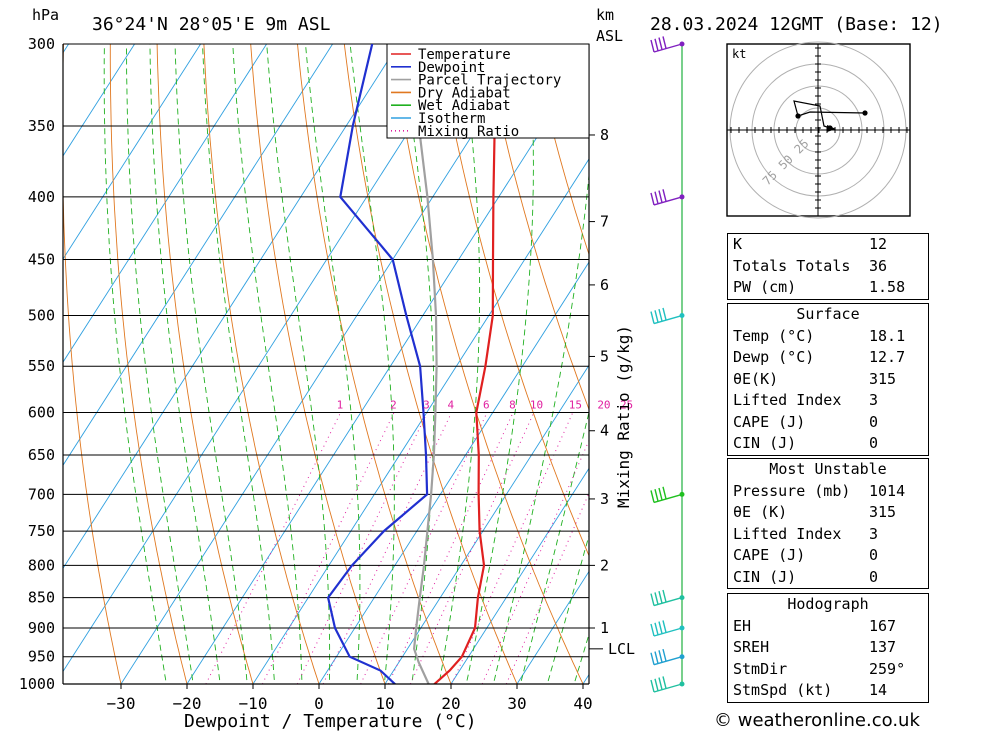 The width and height of the screenshot is (1000, 733). Describe the element at coordinates (604, 356) in the screenshot. I see `km-tick-label: 5` at that location.